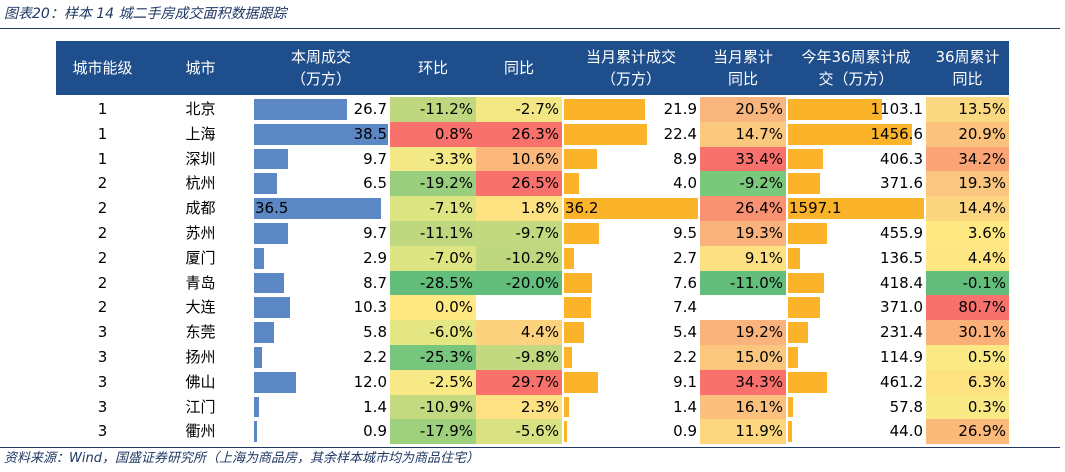 This screenshot has width=1065, height=472. I want to click on month-cum-cell-value: 22.4, so click(680, 133).